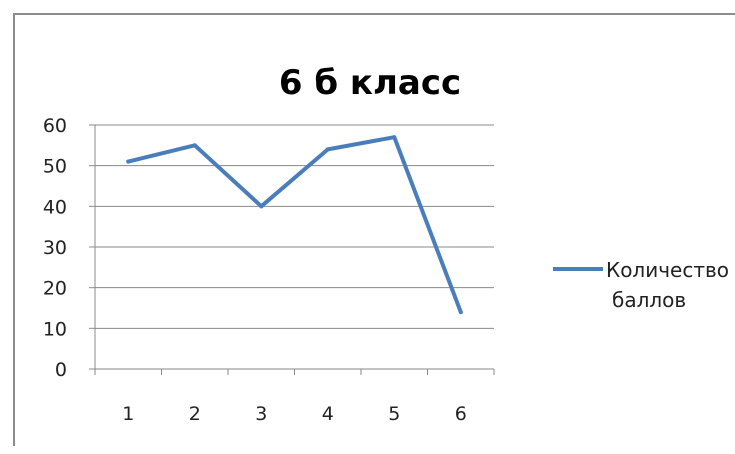 The image size is (735, 454). Describe the element at coordinates (55, 329) in the screenshot. I see `y-tick-label: 10` at that location.